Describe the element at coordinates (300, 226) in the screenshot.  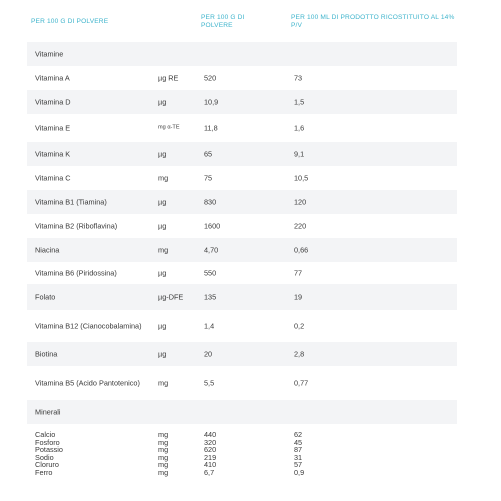
I see `value-per-100ml: 220` at that location.